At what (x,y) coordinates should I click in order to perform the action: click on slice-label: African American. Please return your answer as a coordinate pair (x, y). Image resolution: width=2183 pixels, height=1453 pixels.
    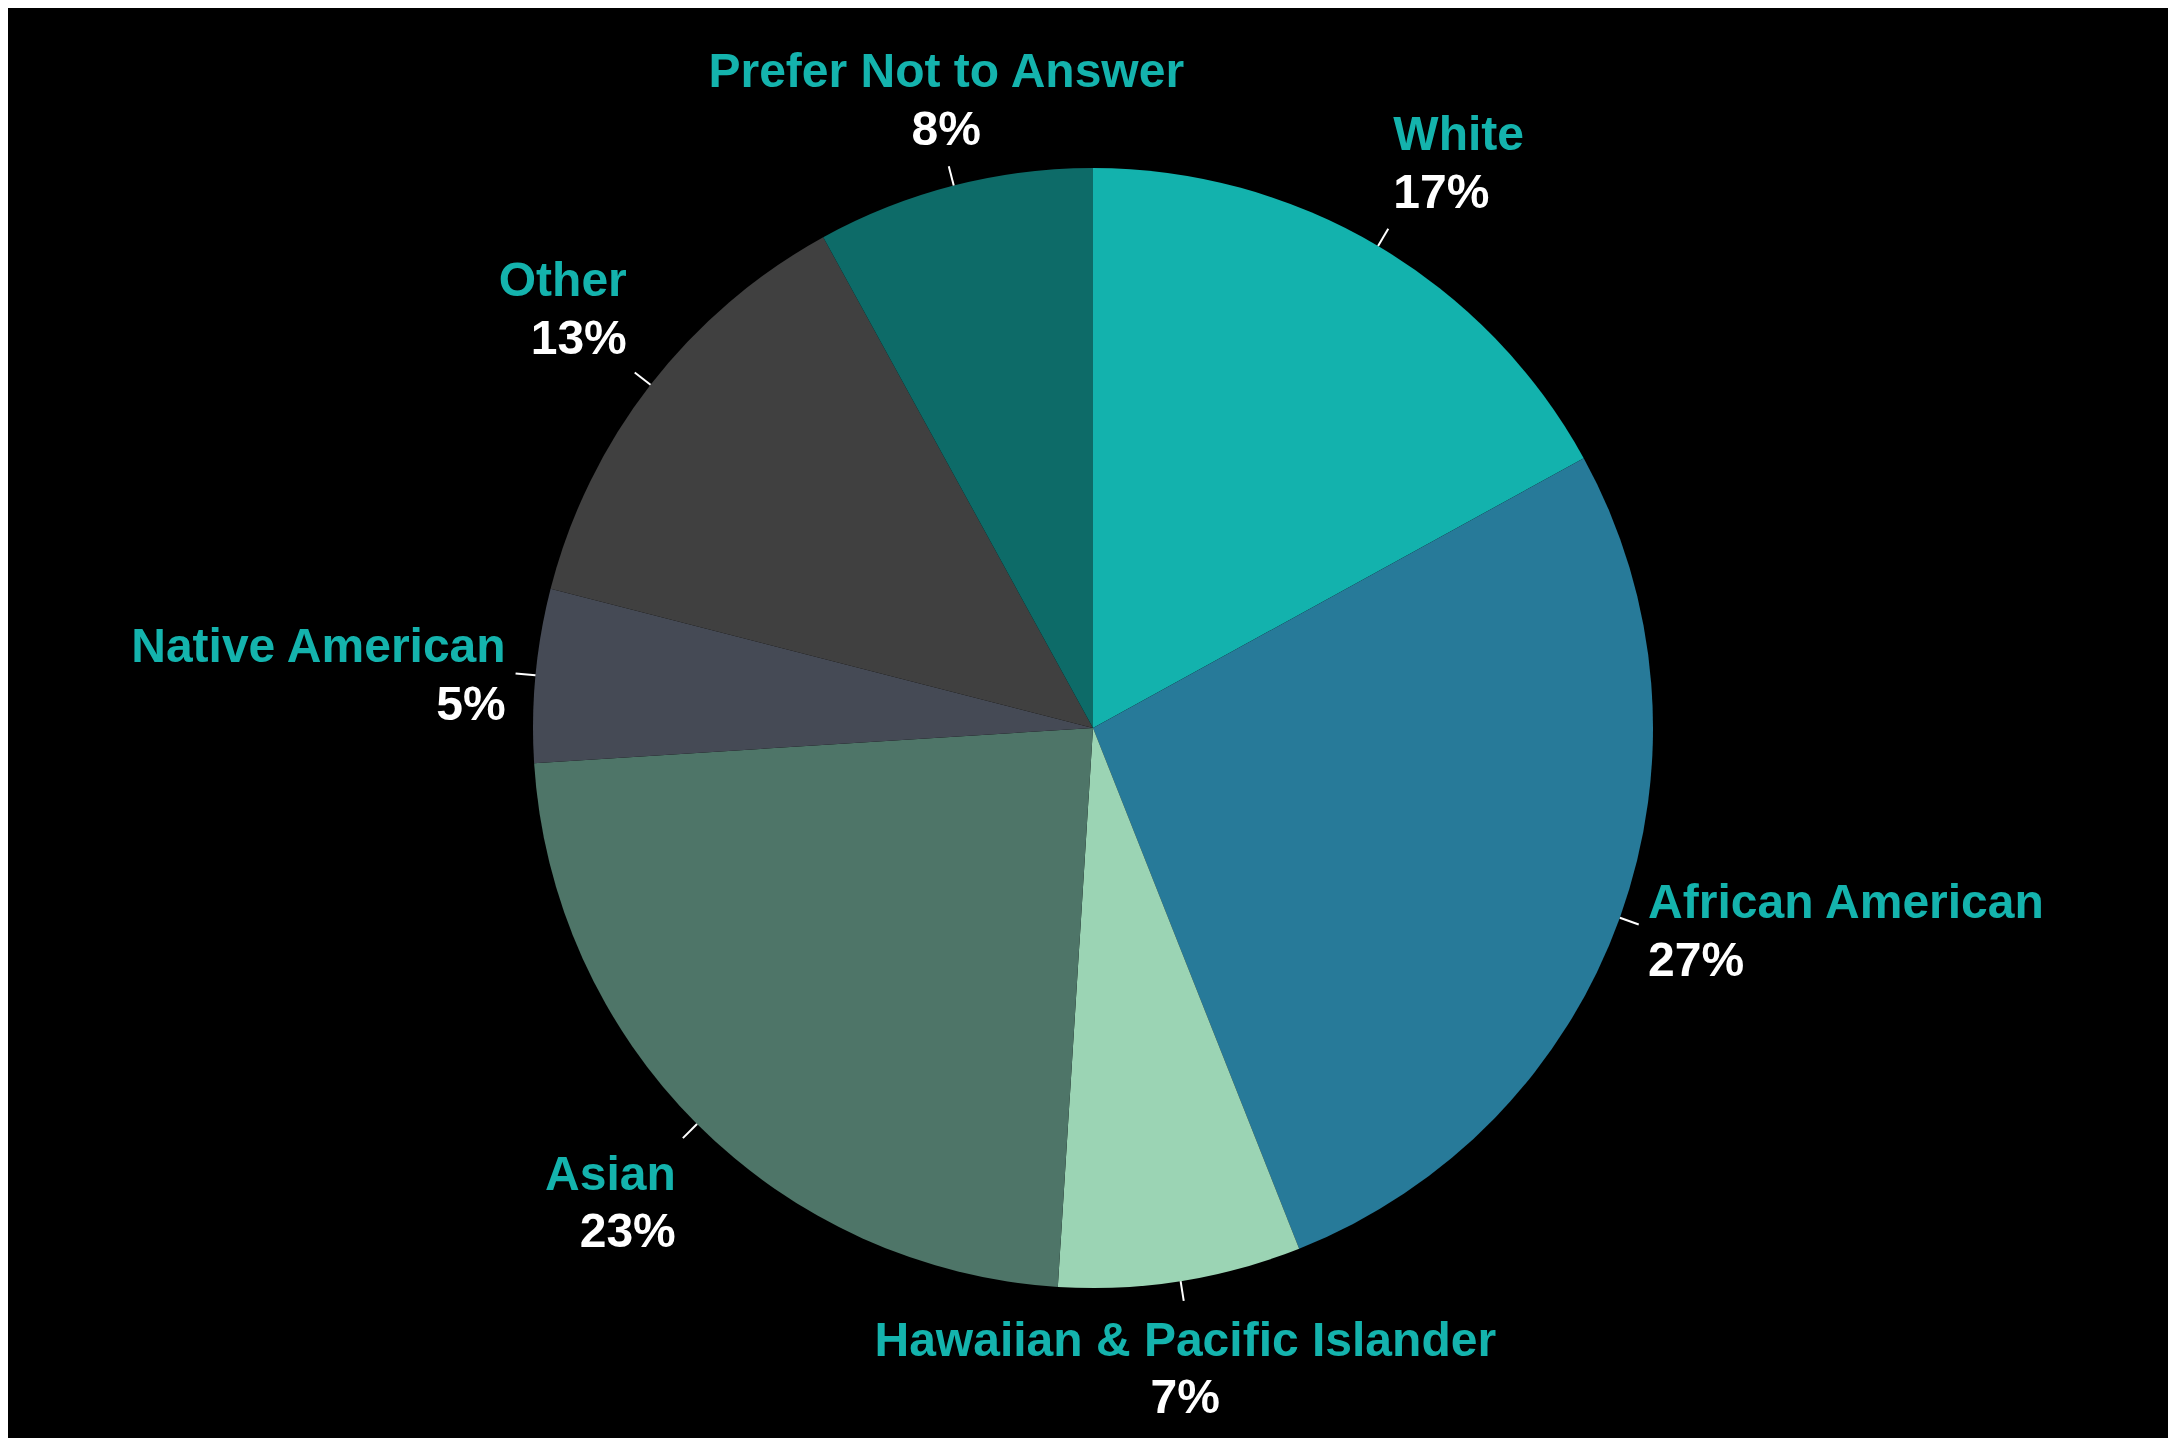
    Looking at the image, I should click on (1846, 901).